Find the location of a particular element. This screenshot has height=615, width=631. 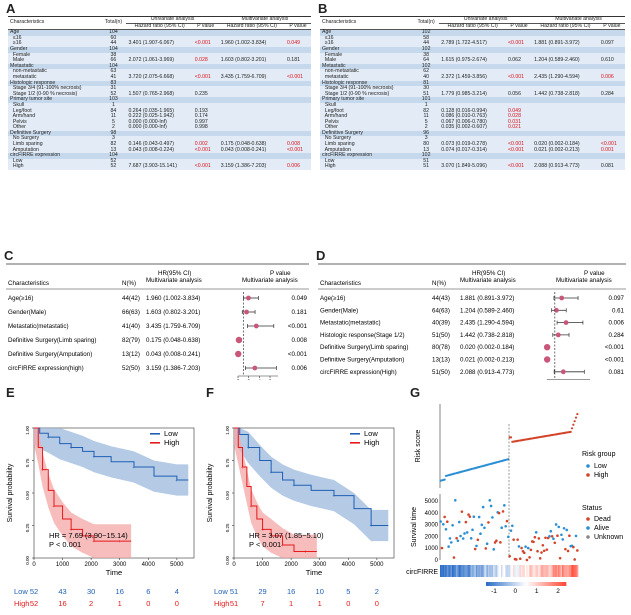

survival-time-tick-label: 2000 is located at coordinates (432, 537).